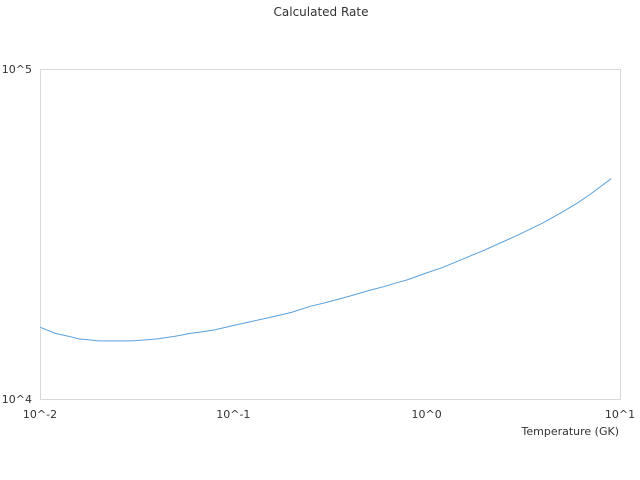  Describe the element at coordinates (17, 69) in the screenshot. I see `y-tick-label: 10^5` at that location.